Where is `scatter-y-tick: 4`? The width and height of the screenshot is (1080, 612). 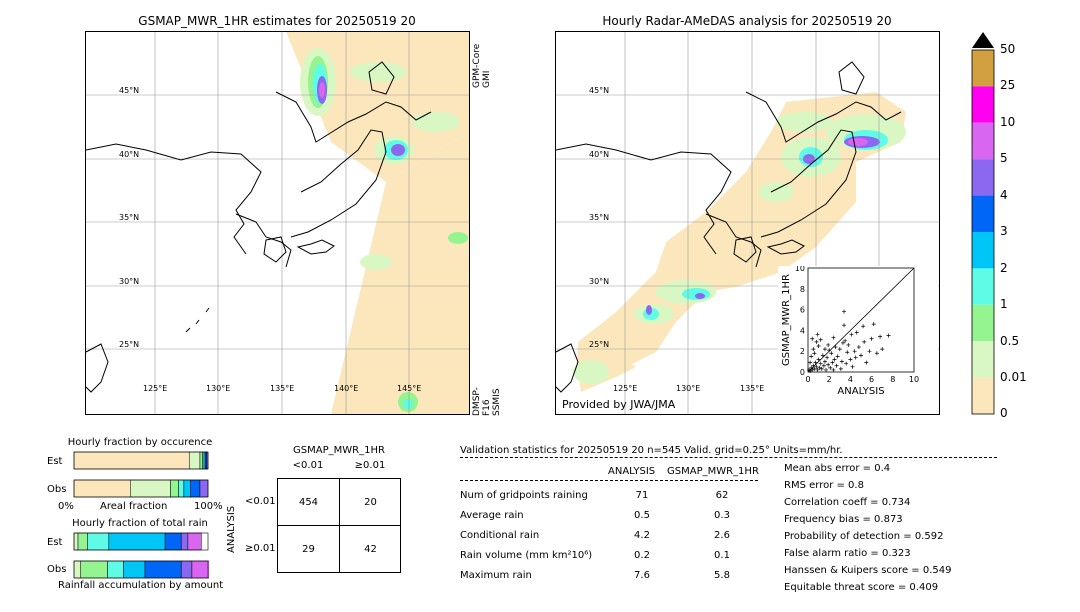
scatter-y-tick: 4 is located at coordinates (802, 330).